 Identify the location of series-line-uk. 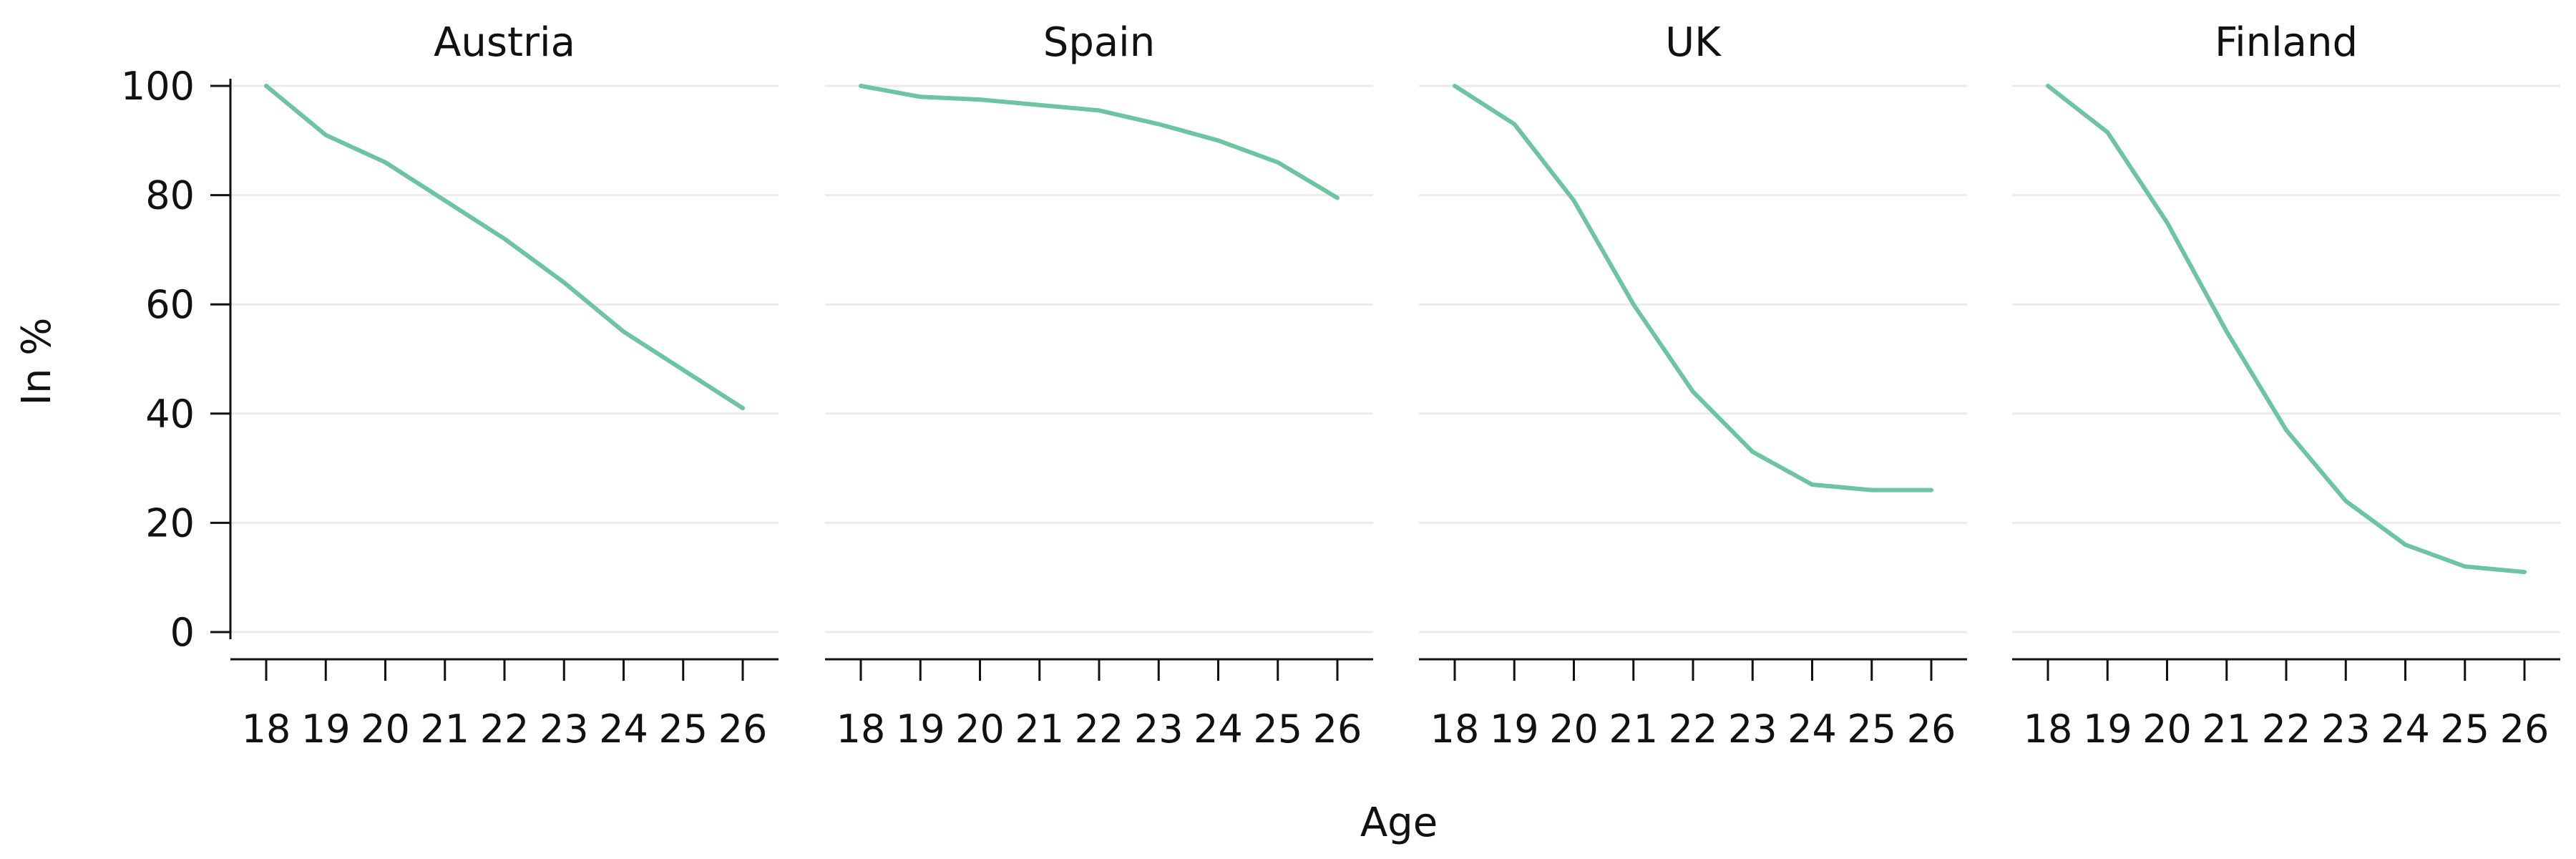
(1693, 288).